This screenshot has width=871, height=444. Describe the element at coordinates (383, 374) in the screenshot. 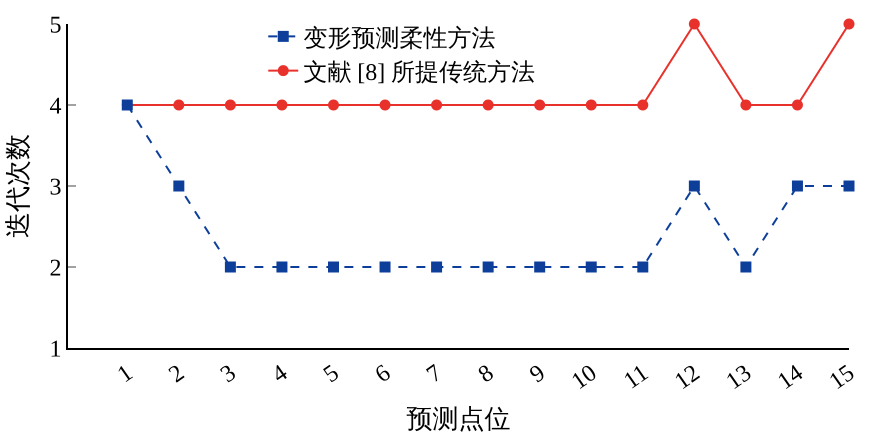

I see `x-tick-label: 6` at that location.